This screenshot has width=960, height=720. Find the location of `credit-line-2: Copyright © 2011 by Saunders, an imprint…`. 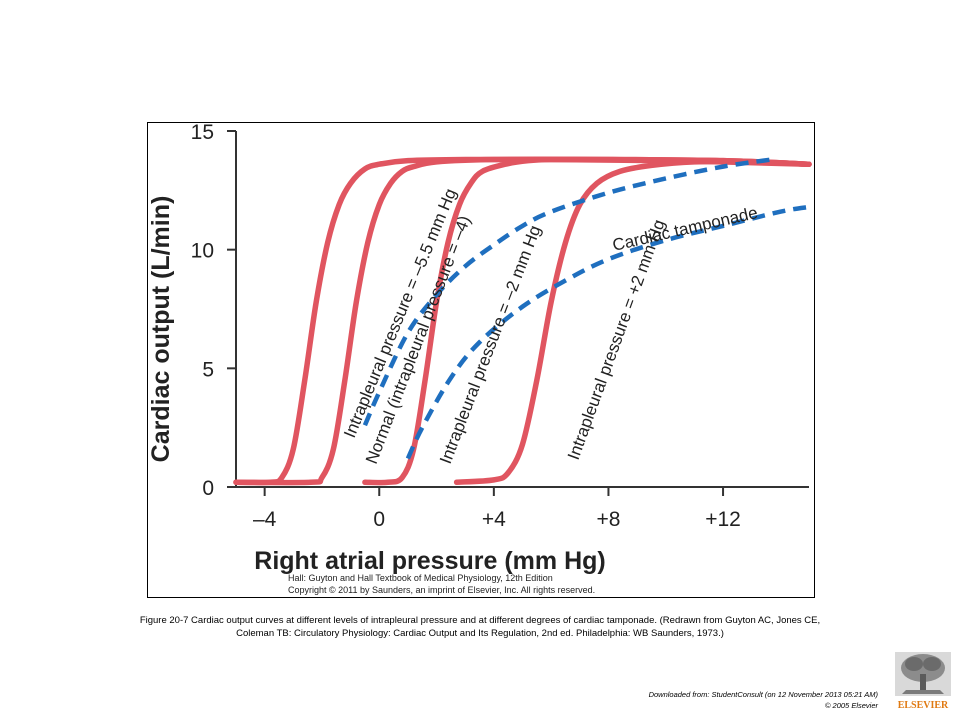

credit-line-2: Copyright © 2011 by Saunders, an imprint… is located at coordinates (441, 590).